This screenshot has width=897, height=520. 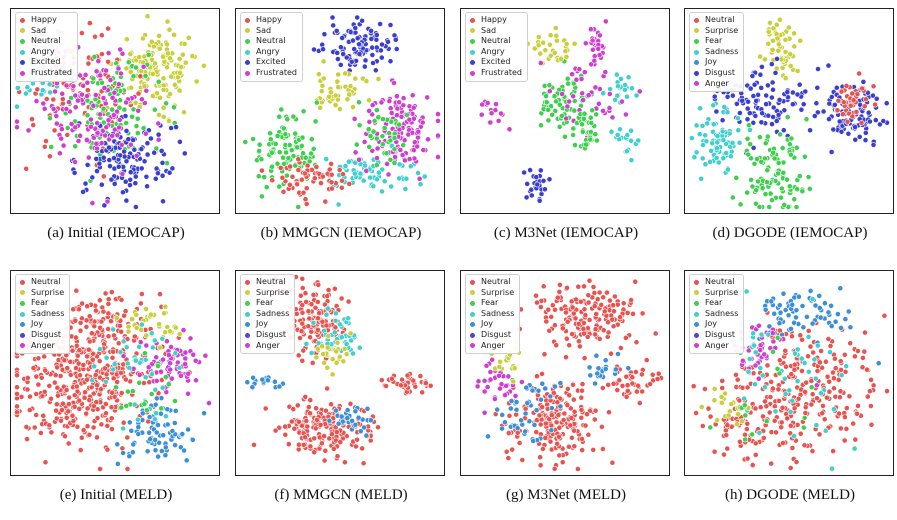 I want to click on legend-label: Sadness, so click(x=722, y=313).